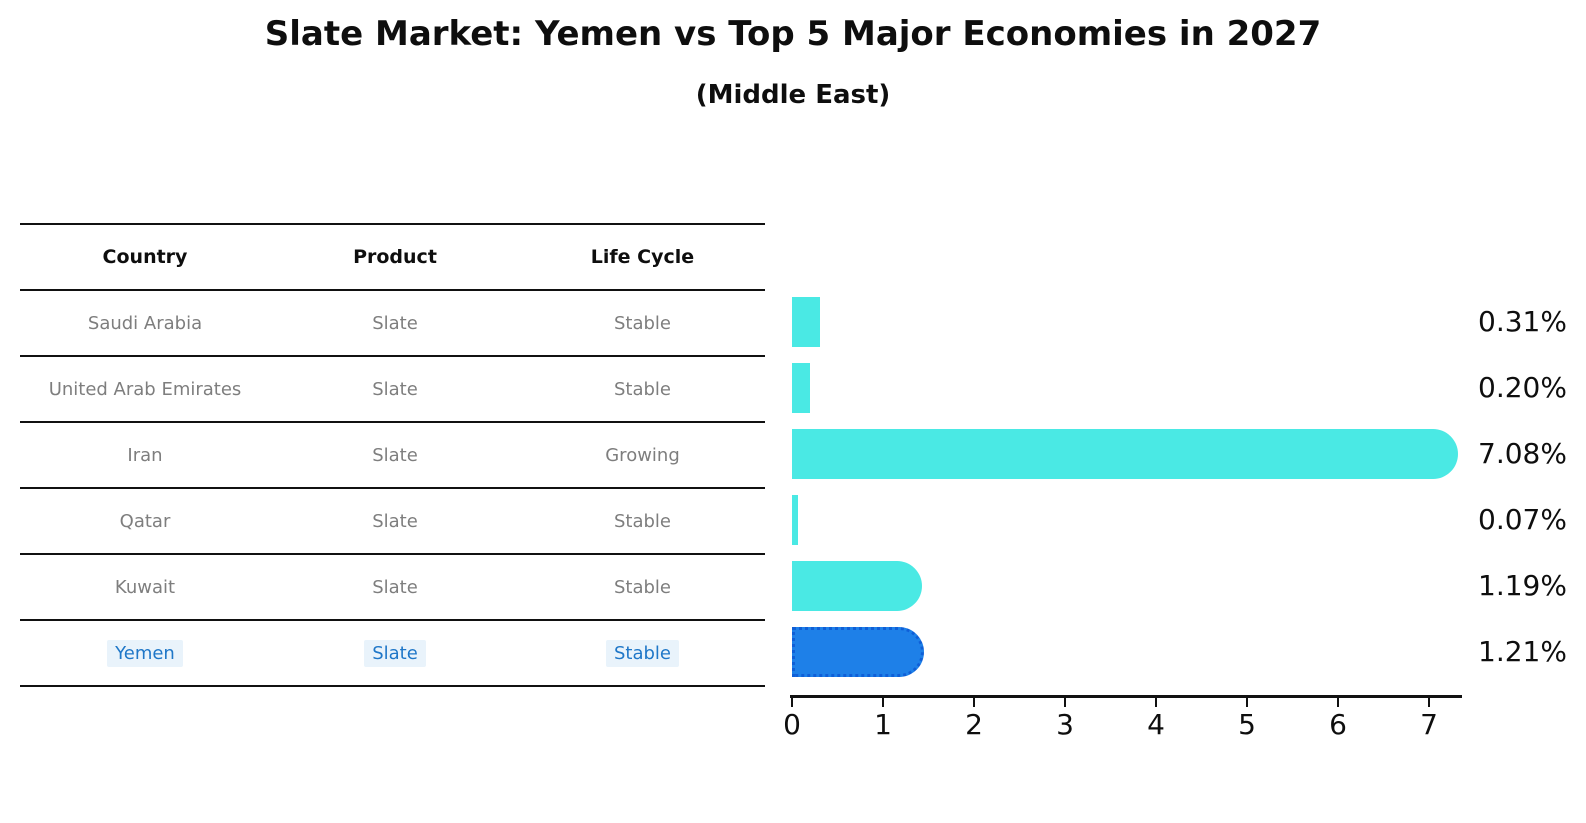 This screenshot has width=1586, height=823. Describe the element at coordinates (145, 389) in the screenshot. I see `table-cell: United Arab Emirates` at that location.